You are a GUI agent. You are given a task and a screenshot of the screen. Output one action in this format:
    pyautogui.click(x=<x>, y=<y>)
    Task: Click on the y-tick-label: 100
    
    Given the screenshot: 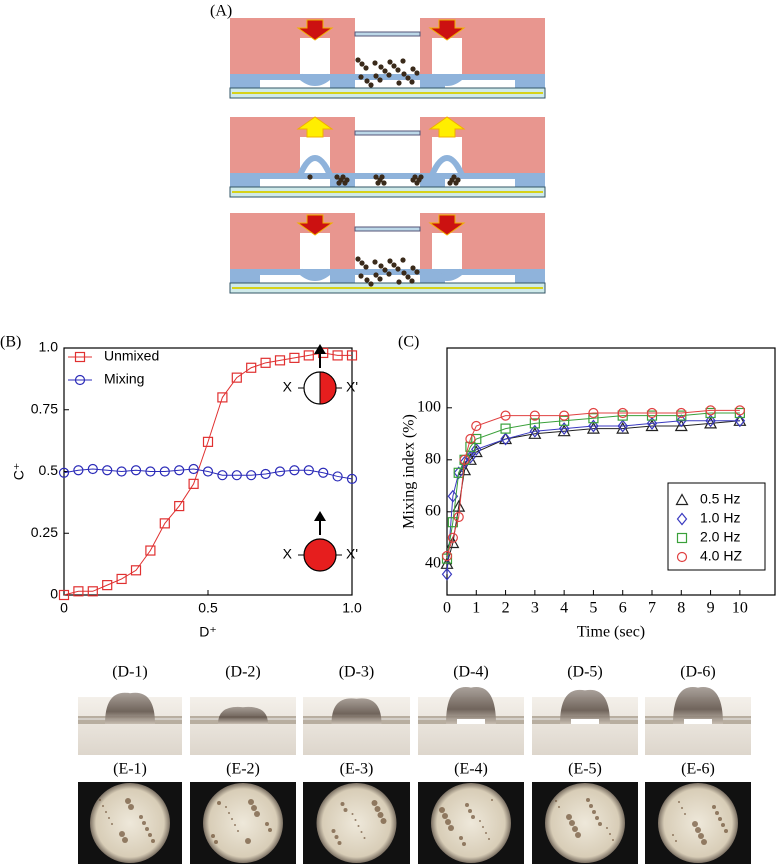 What is the action you would take?
    pyautogui.click(x=429, y=406)
    